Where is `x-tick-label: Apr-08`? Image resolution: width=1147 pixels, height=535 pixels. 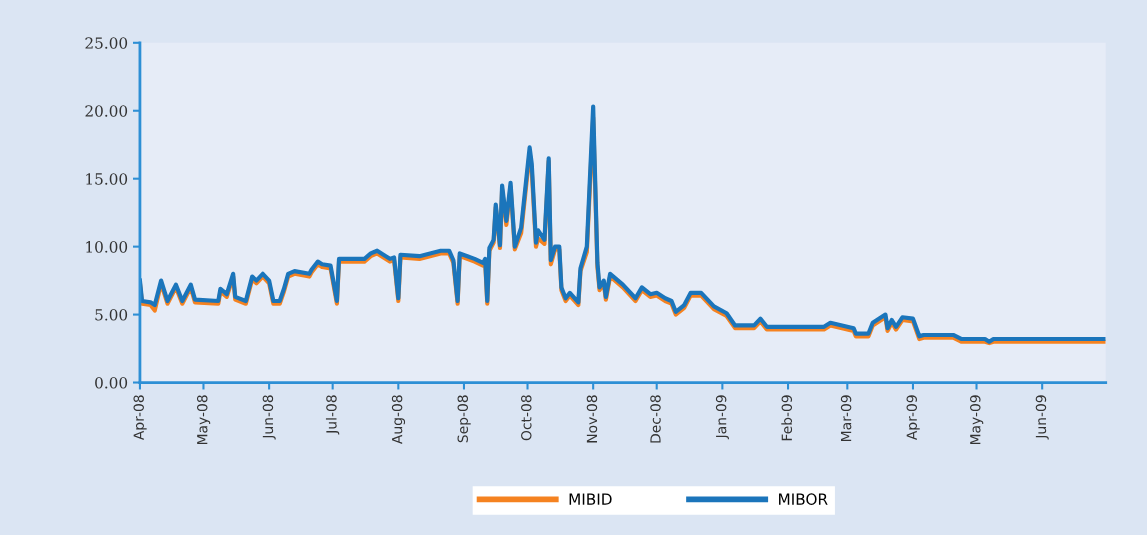
x-tick-label: Apr-08 is located at coordinates (140, 418).